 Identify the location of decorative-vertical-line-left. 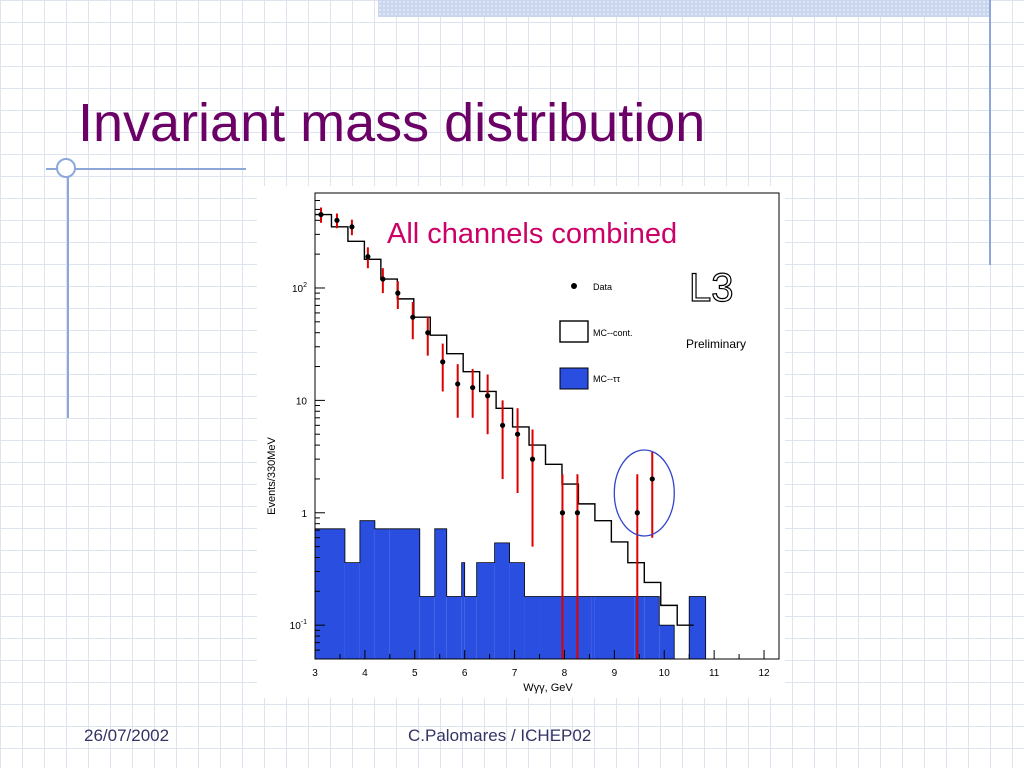
(68, 289).